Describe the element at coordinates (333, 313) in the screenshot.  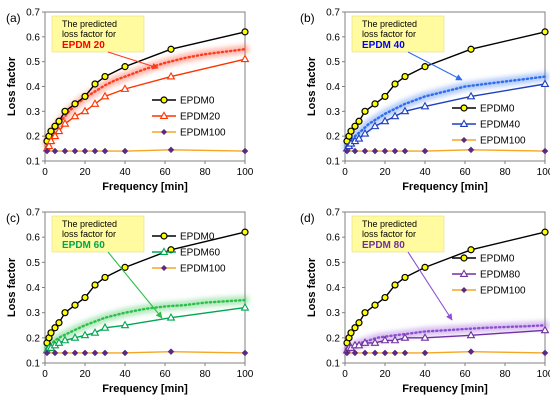
I see `y-tick-label: 0.3` at that location.